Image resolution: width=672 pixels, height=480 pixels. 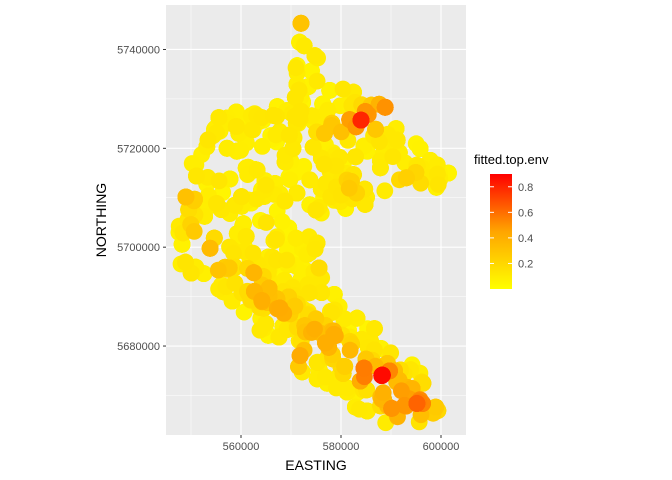 What do you see at coordinates (441, 447) in the screenshot?
I see `x-tick-label: 600000` at bounding box center [441, 447].